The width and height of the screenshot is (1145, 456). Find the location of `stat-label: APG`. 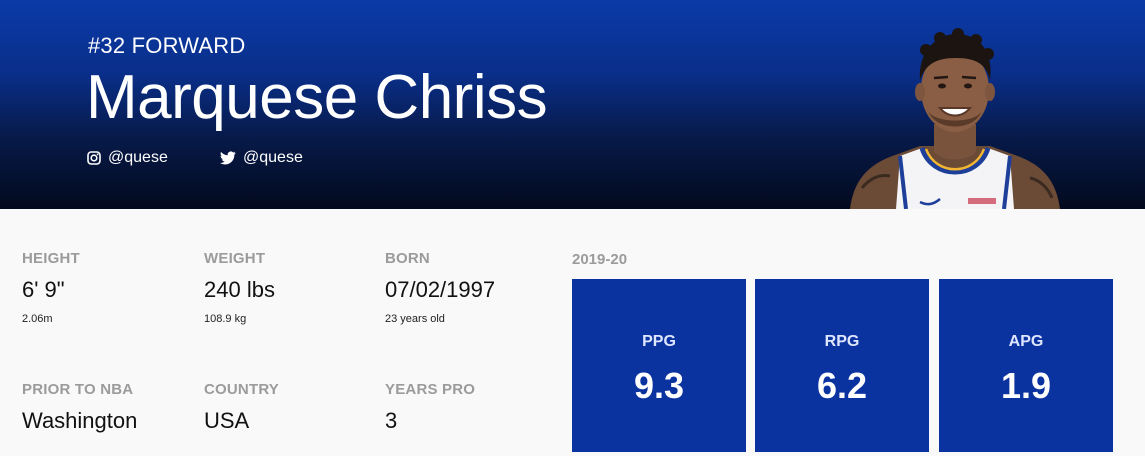

stat-label: APG is located at coordinates (1026, 341).